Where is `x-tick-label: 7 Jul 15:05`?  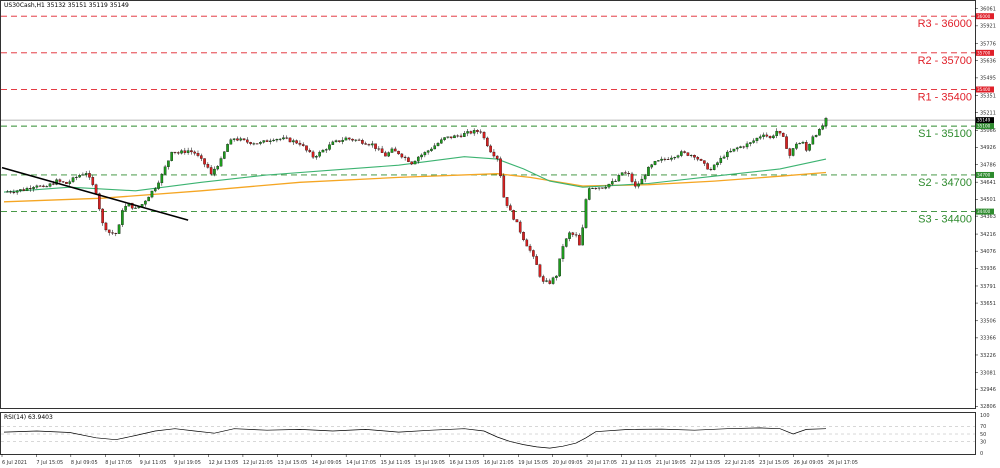 x-tick-label: 7 Jul 15:05 is located at coordinates (49, 463).